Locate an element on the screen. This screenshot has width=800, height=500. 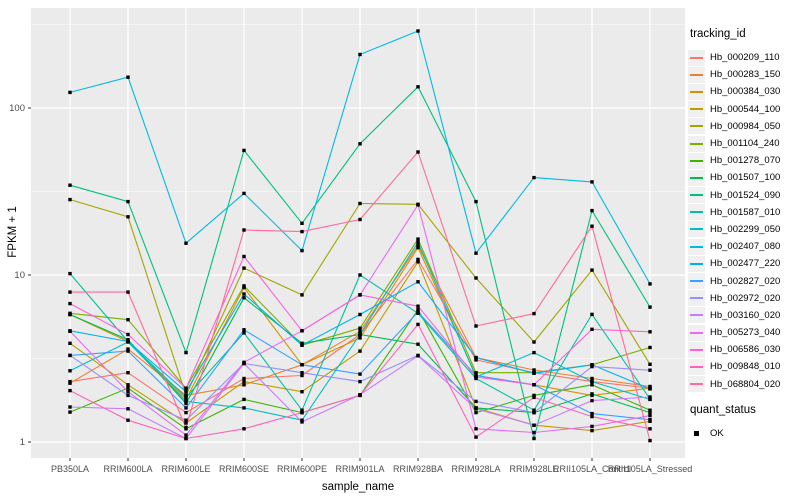
legend-item: Hb_000209_110 is located at coordinates (744, 57).